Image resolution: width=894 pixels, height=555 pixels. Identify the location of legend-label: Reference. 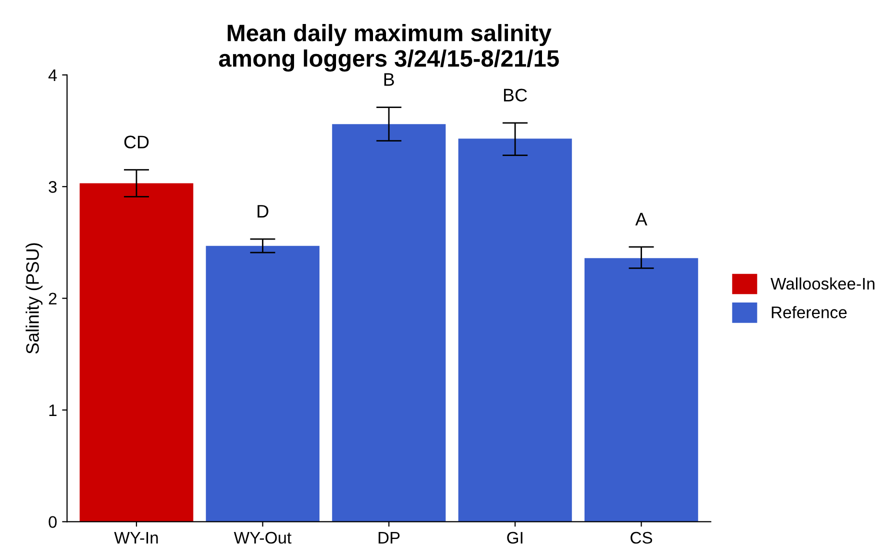
(809, 312).